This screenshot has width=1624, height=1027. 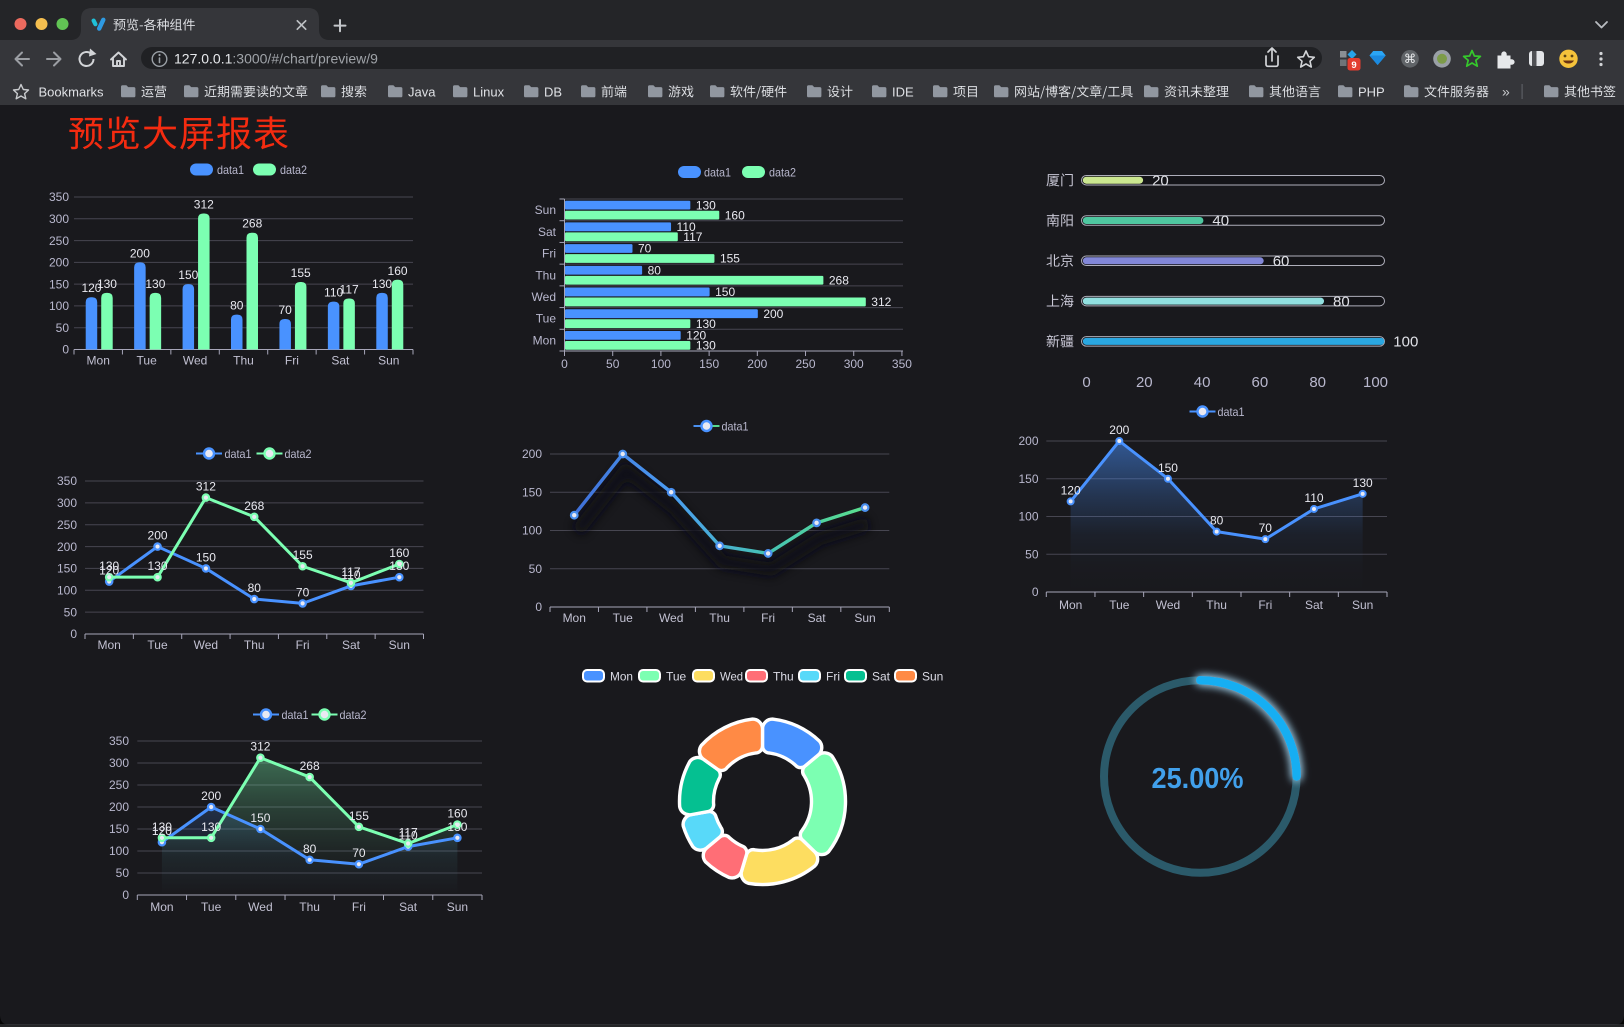 I want to click on svg-text: DB, so click(x=553, y=91).